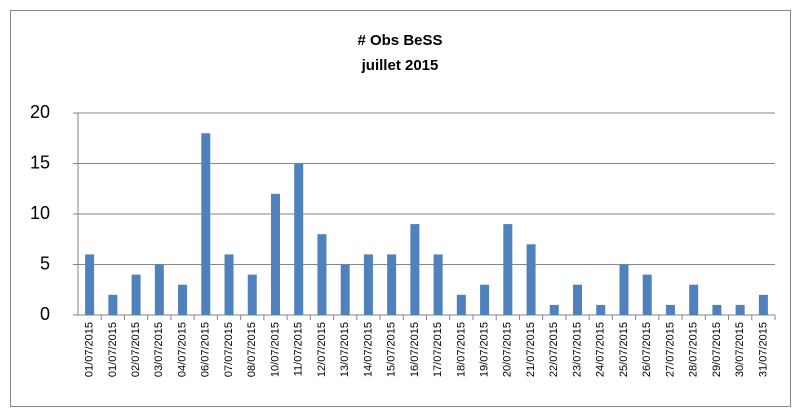 The width and height of the screenshot is (802, 414). Describe the element at coordinates (438, 349) in the screenshot. I see `x-tick-label: 17/07/2015` at that location.